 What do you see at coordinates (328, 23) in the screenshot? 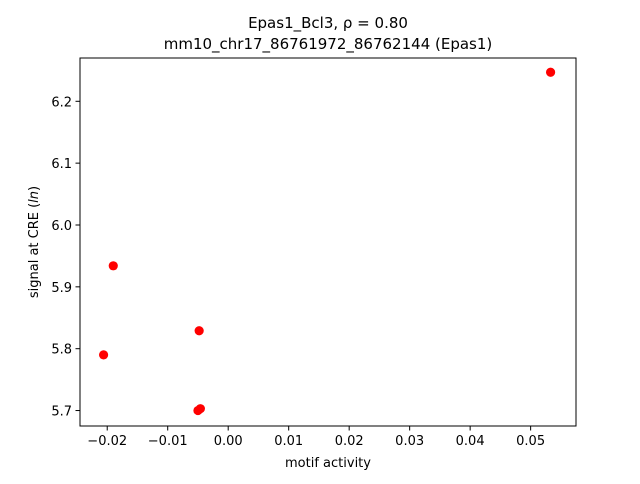
I see `chart-title-line-1: Epas1_Bcl3, ρ = 0.80` at bounding box center [328, 23].